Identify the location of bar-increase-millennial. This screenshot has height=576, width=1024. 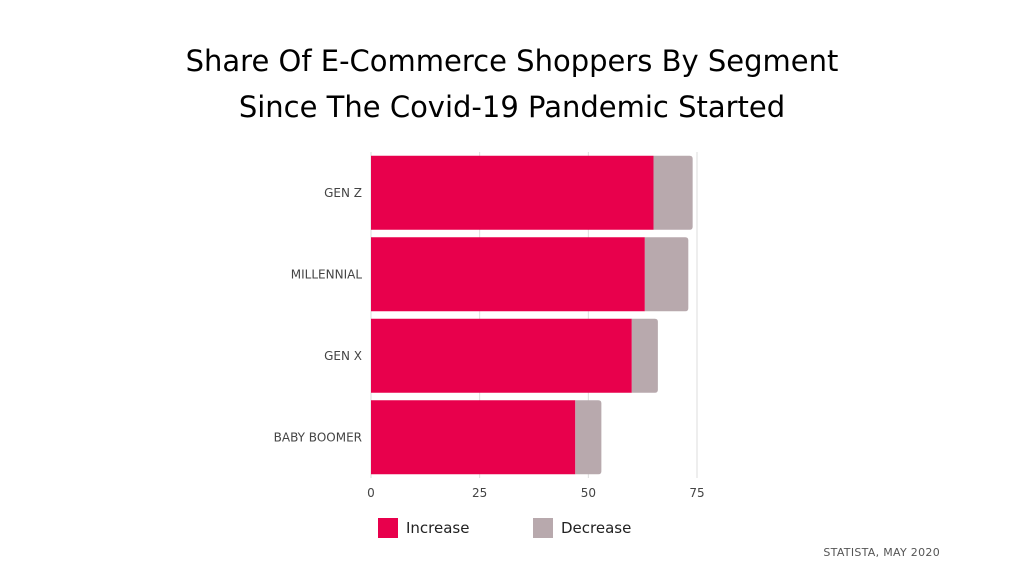
(508, 274).